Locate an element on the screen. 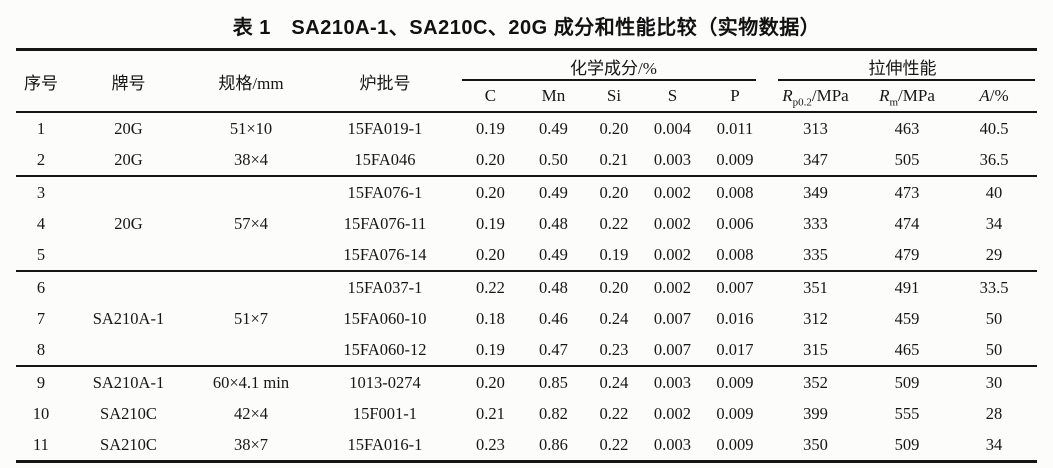 The image size is (1053, 468). rp02-symbol: R is located at coordinates (787, 95).